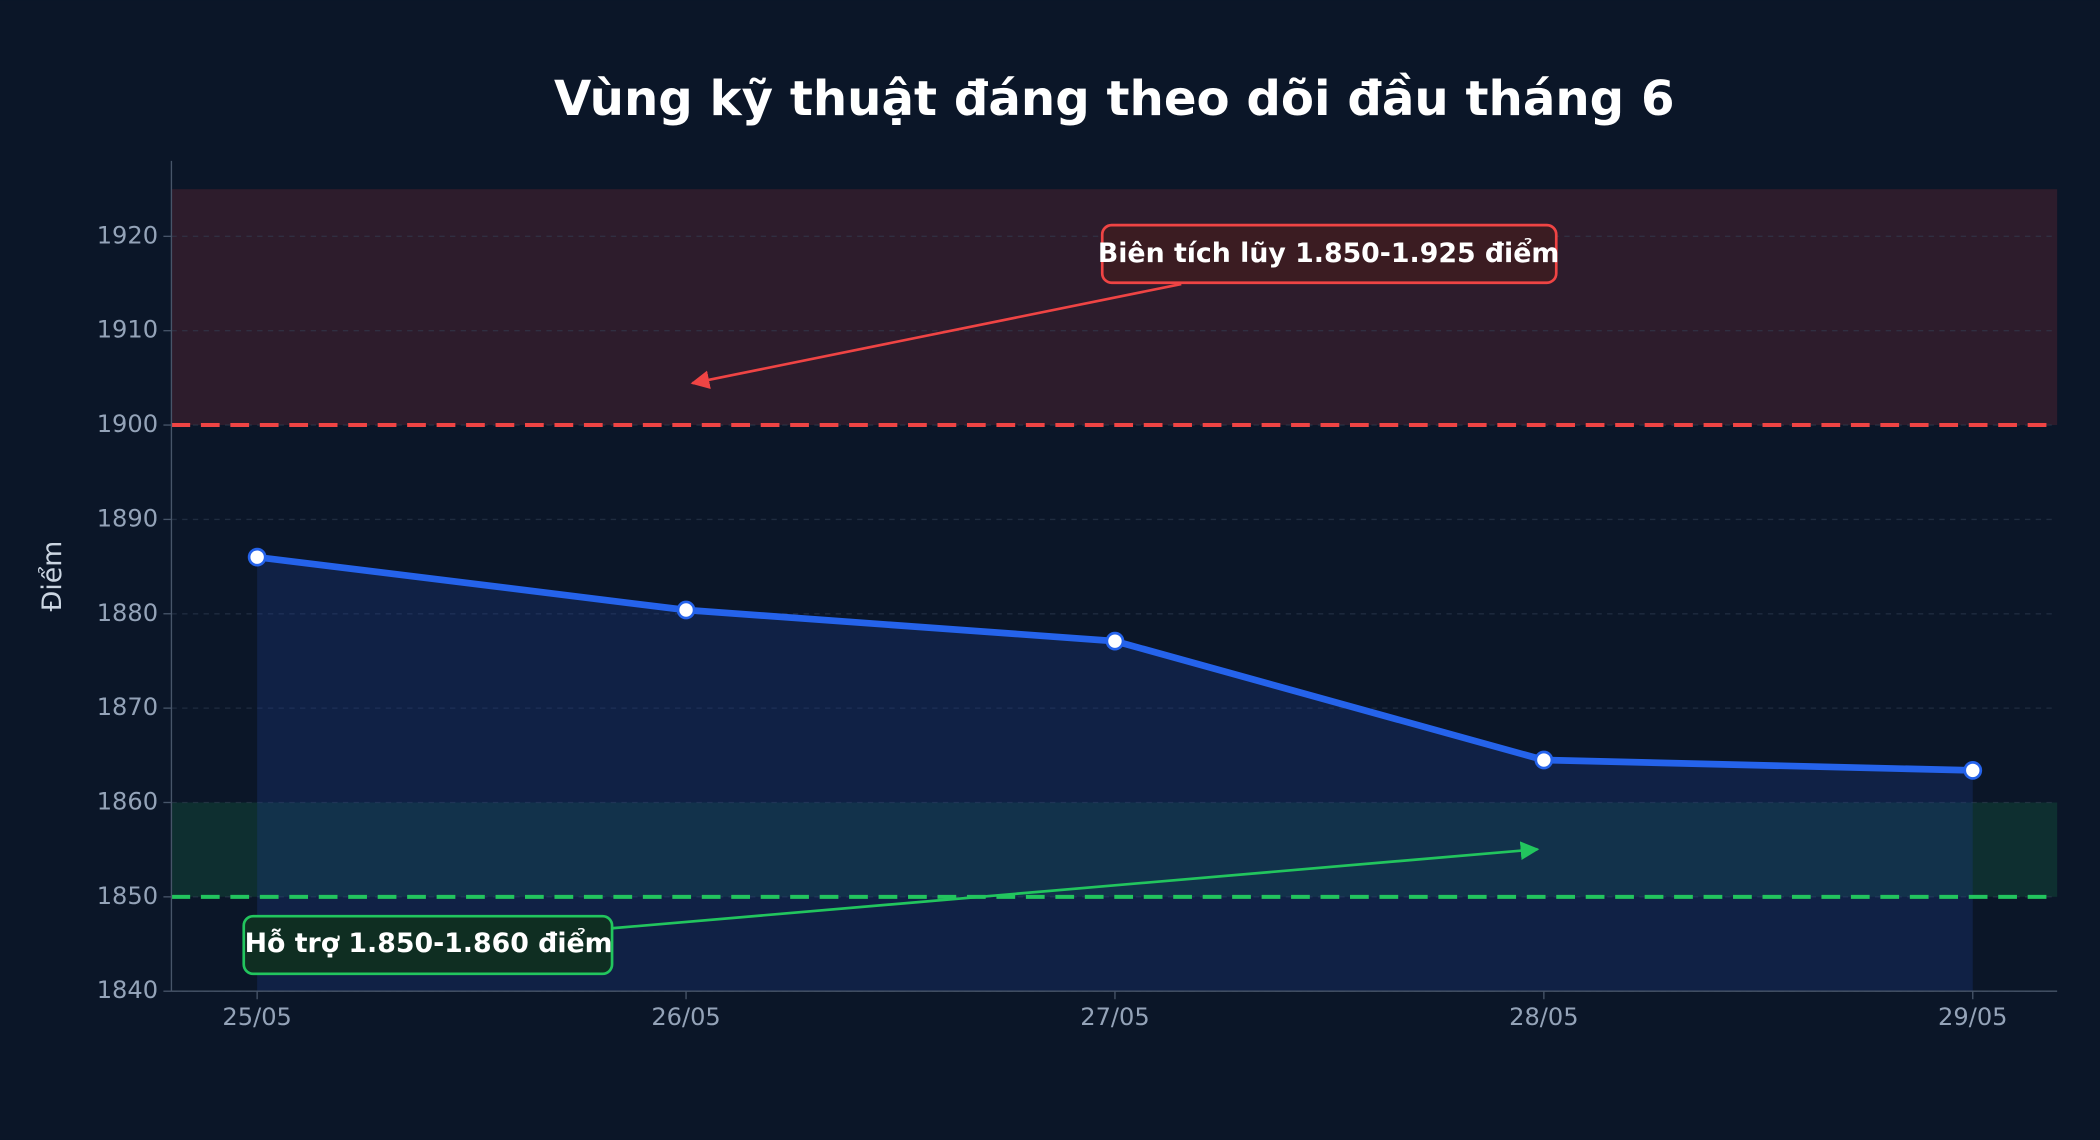 The width and height of the screenshot is (2100, 1140). I want to click on y-tick-label: 1920, so click(127, 235).